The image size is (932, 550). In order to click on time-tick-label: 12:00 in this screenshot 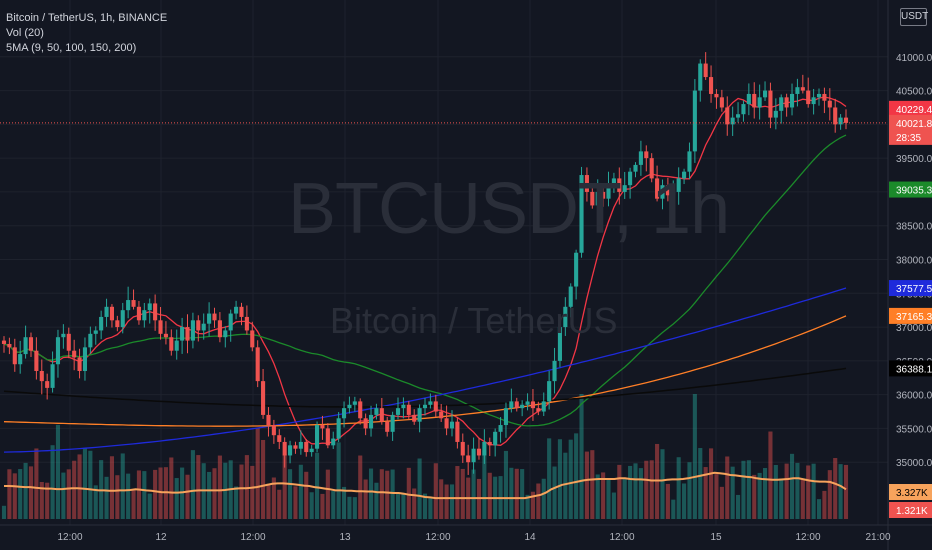, I will do `click(252, 537)`.